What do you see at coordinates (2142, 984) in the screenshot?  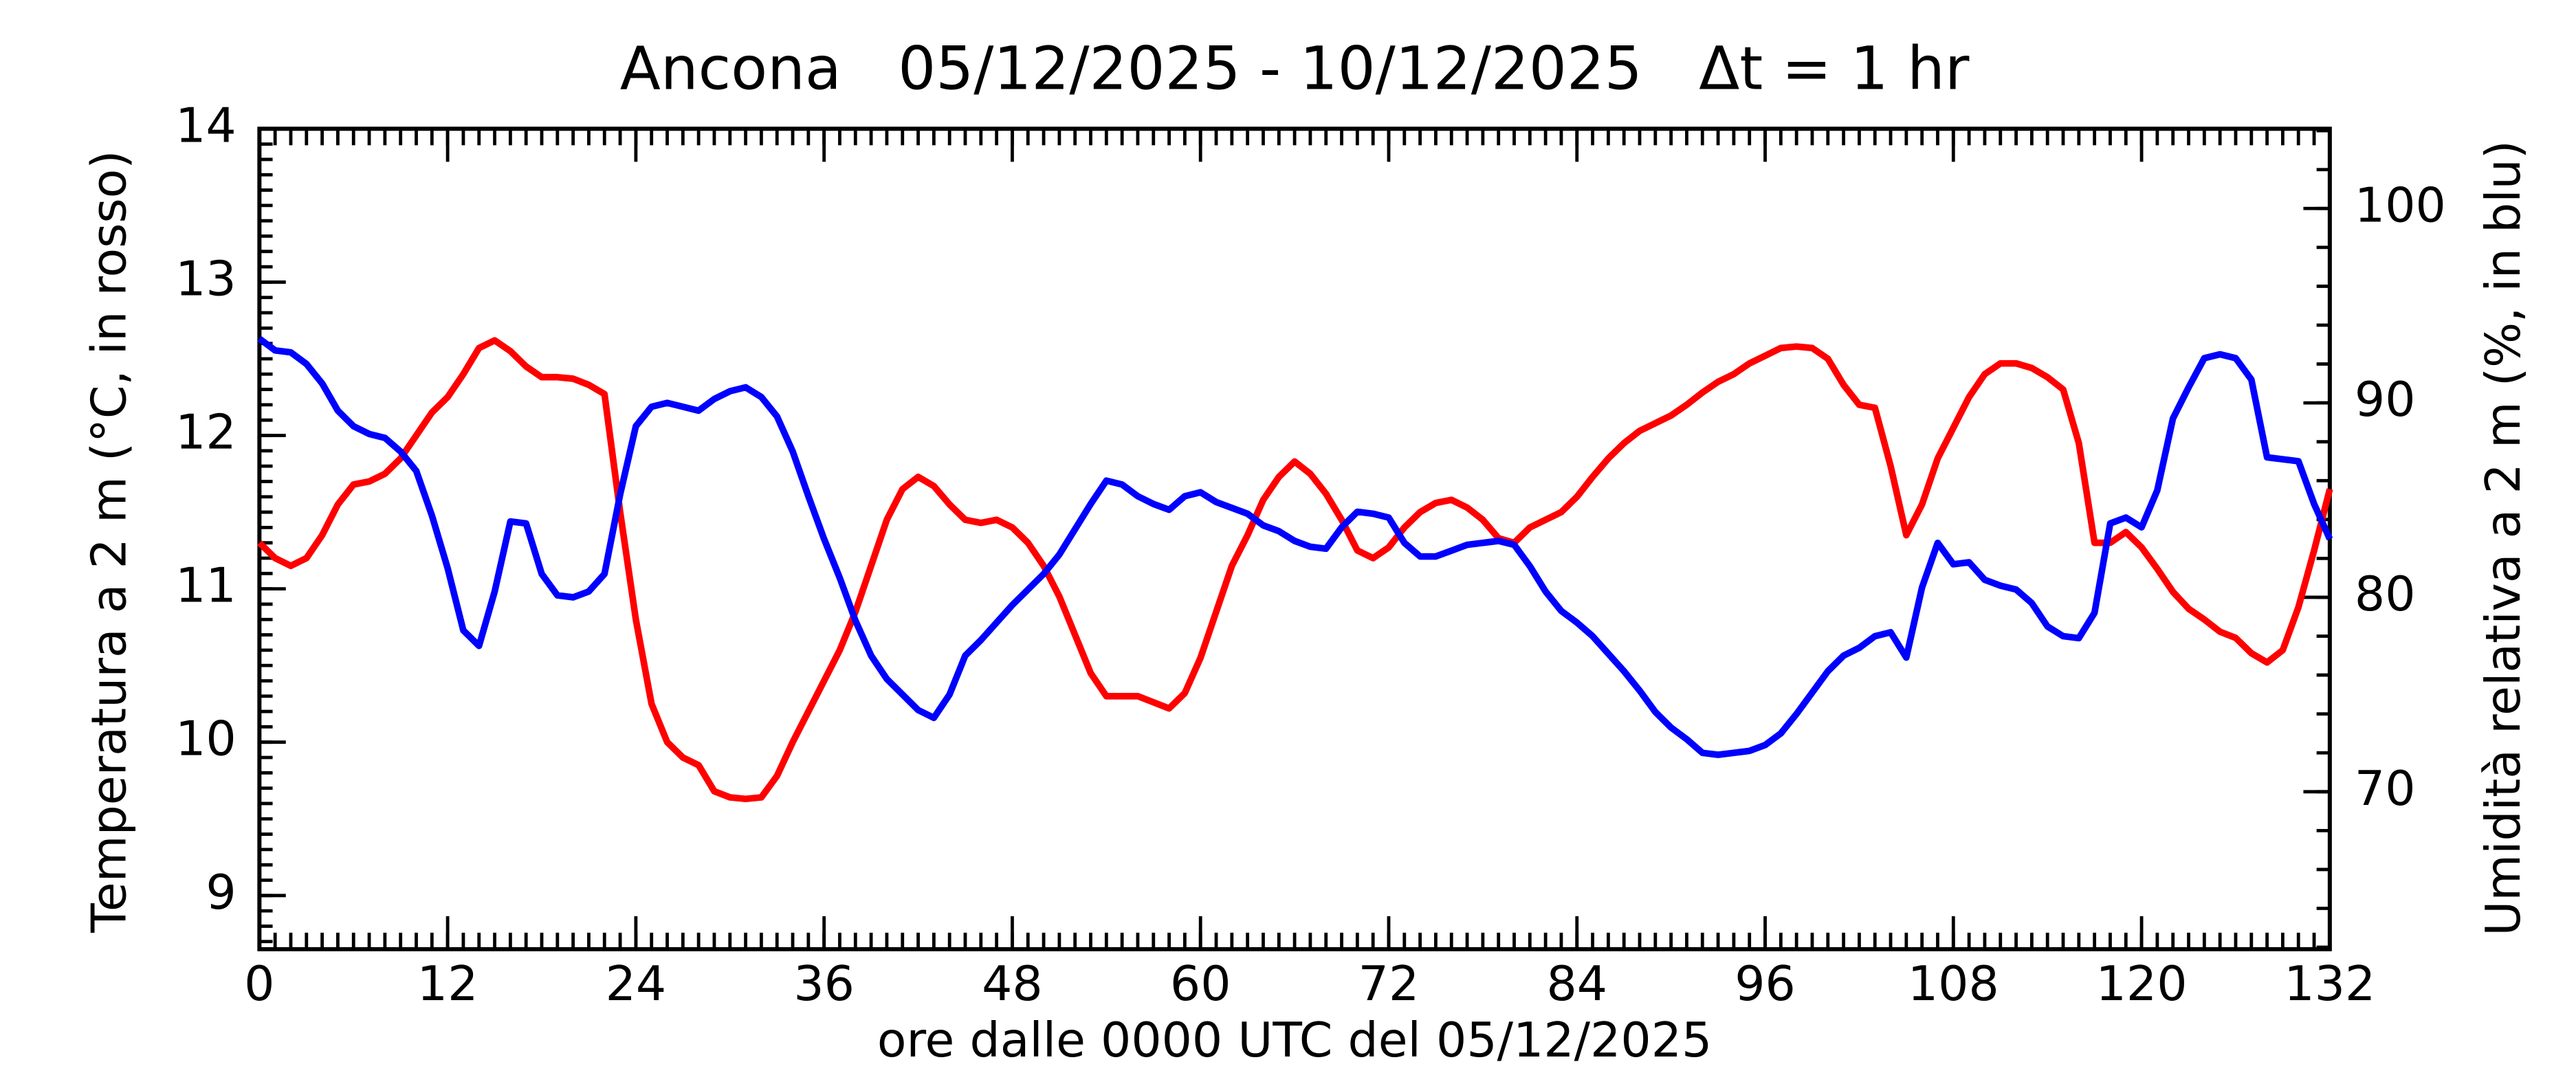 I see `x-tick-label: 120` at bounding box center [2142, 984].